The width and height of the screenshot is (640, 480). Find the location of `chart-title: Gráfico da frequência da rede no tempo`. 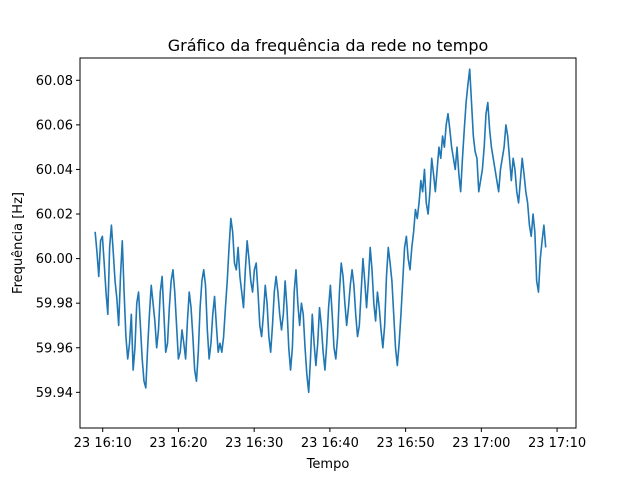

chart-title: Gráfico da frequência da rede no tempo is located at coordinates (328, 45).